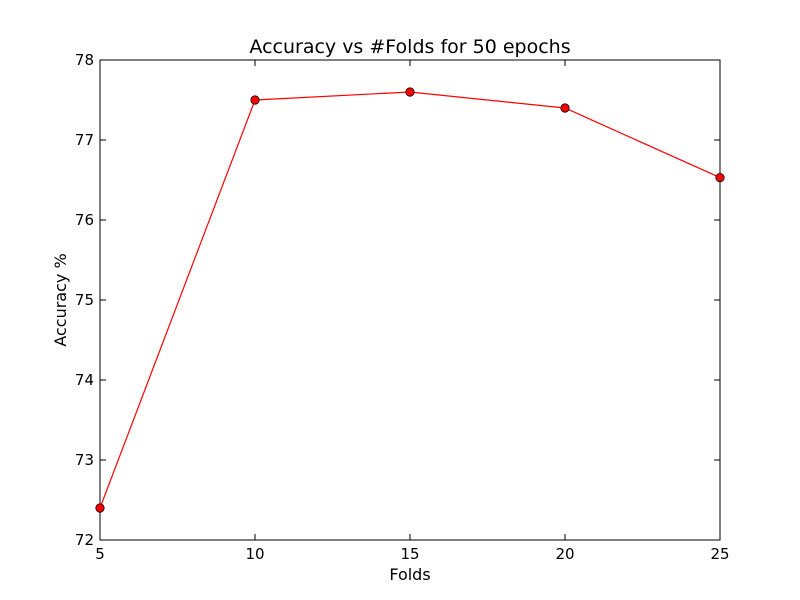 The width and height of the screenshot is (800, 600). Describe the element at coordinates (100, 554) in the screenshot. I see `x-tick-label: 5` at that location.